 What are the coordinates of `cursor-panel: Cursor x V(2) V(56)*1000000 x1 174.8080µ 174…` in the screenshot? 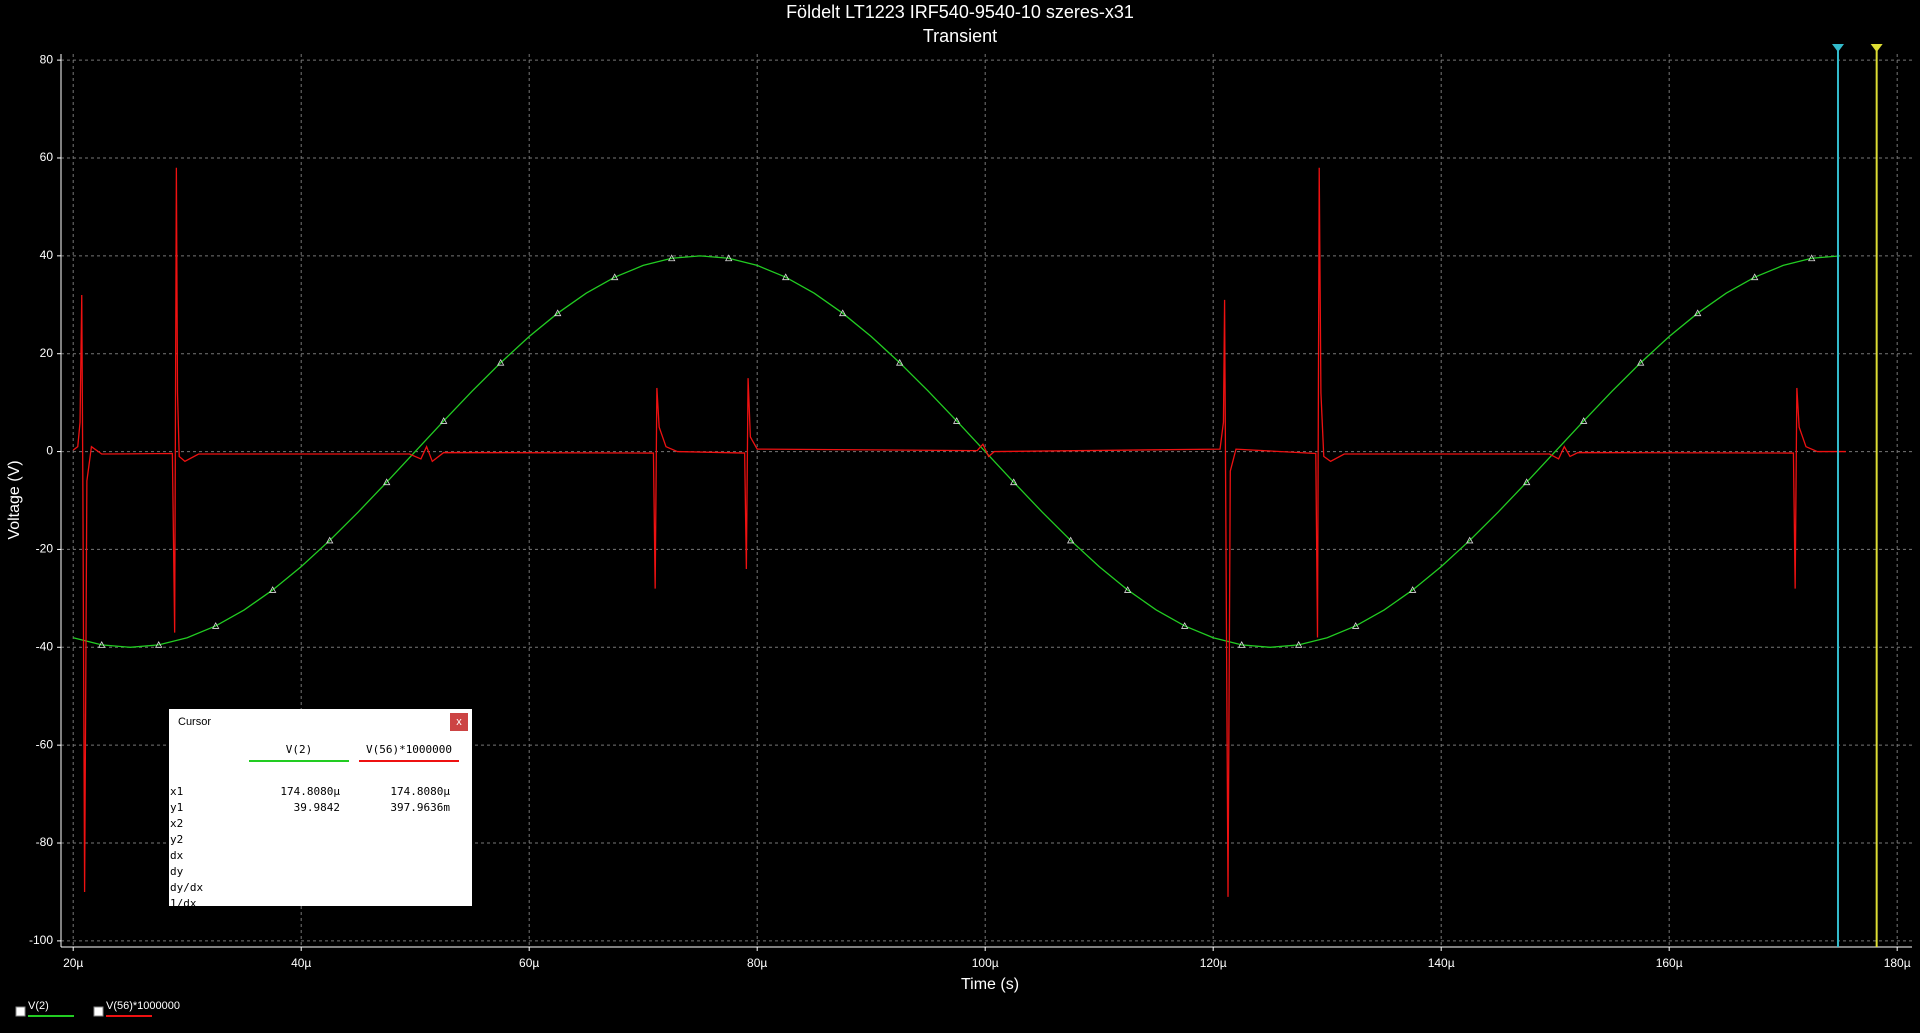 It's located at (320, 809).